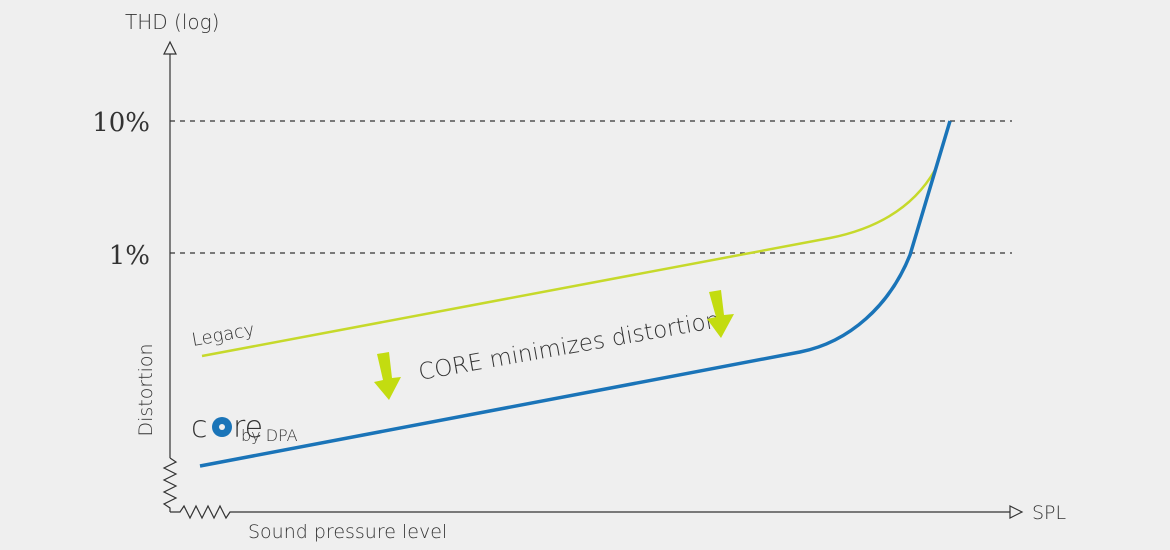 Image resolution: width=1170 pixels, height=550 pixels. What do you see at coordinates (172, 22) in the screenshot?
I see `y-title: THD (log)` at bounding box center [172, 22].